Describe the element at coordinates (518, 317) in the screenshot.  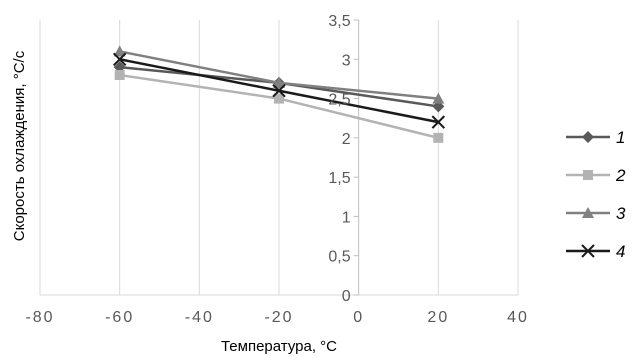
I see `x-tick-label: 40` at that location.